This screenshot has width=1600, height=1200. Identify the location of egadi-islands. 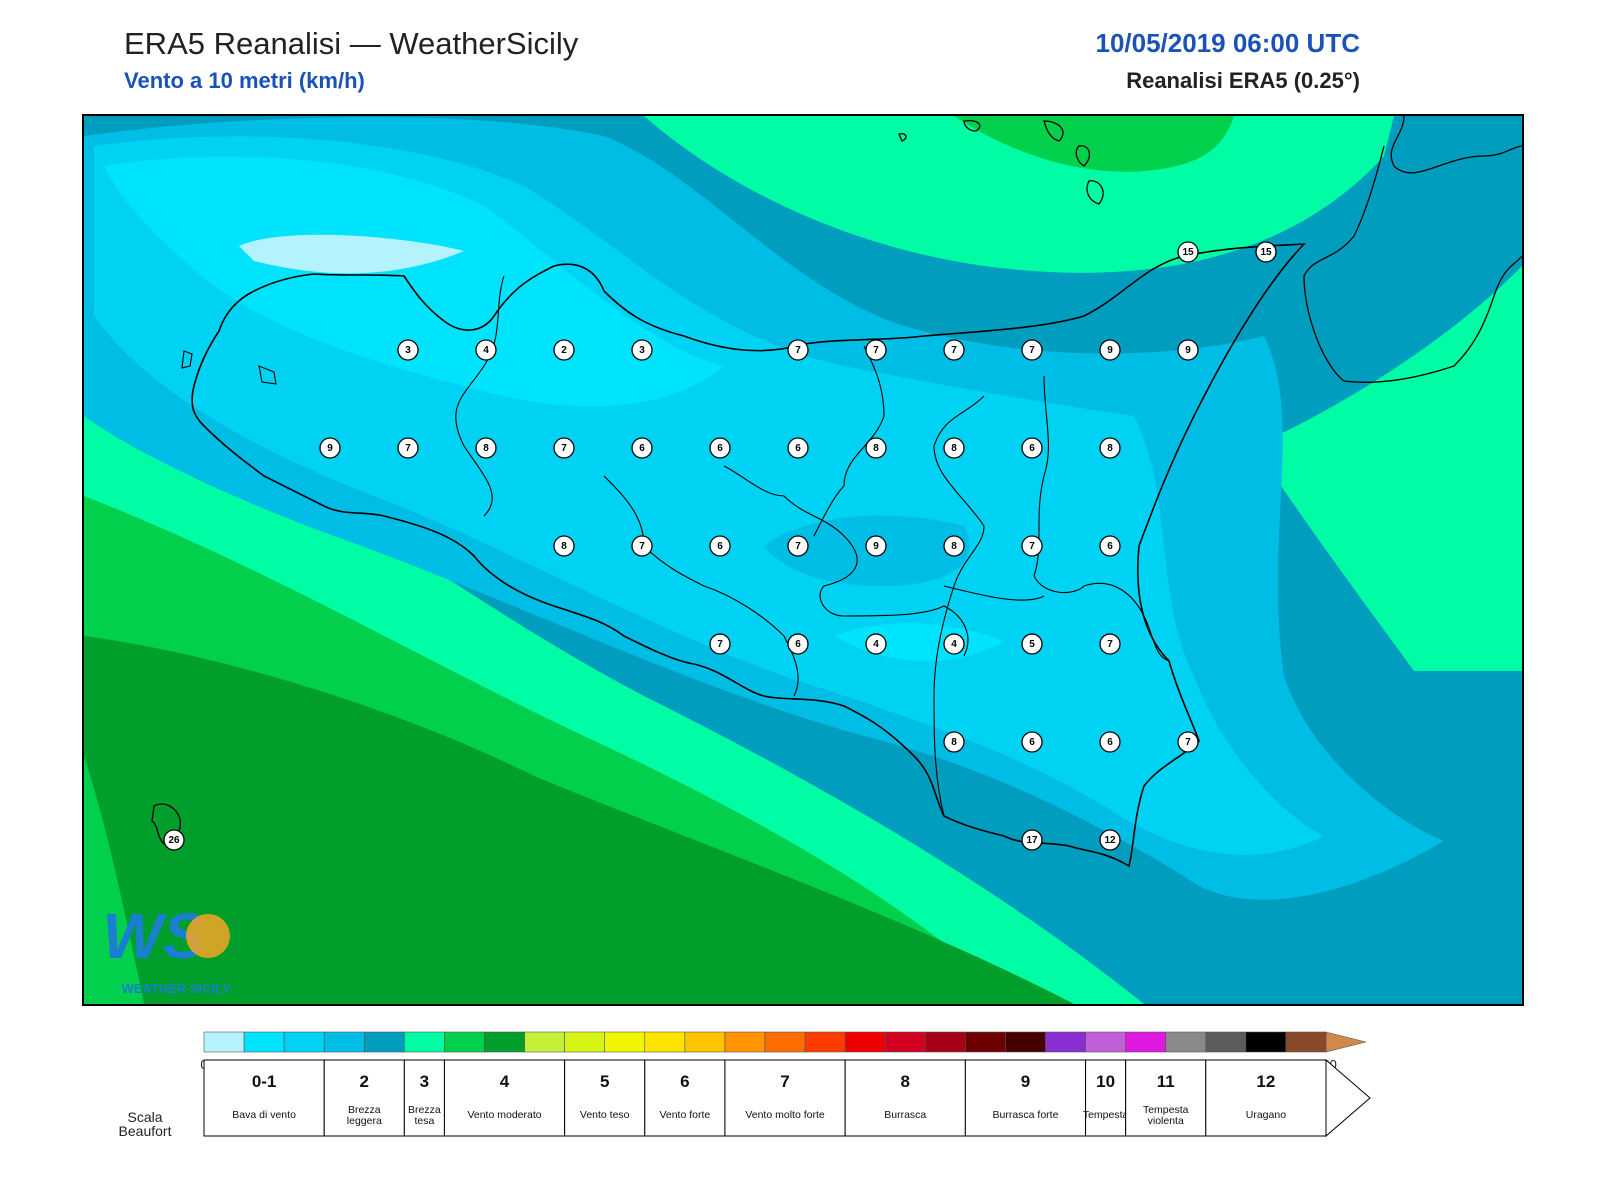
(229, 367).